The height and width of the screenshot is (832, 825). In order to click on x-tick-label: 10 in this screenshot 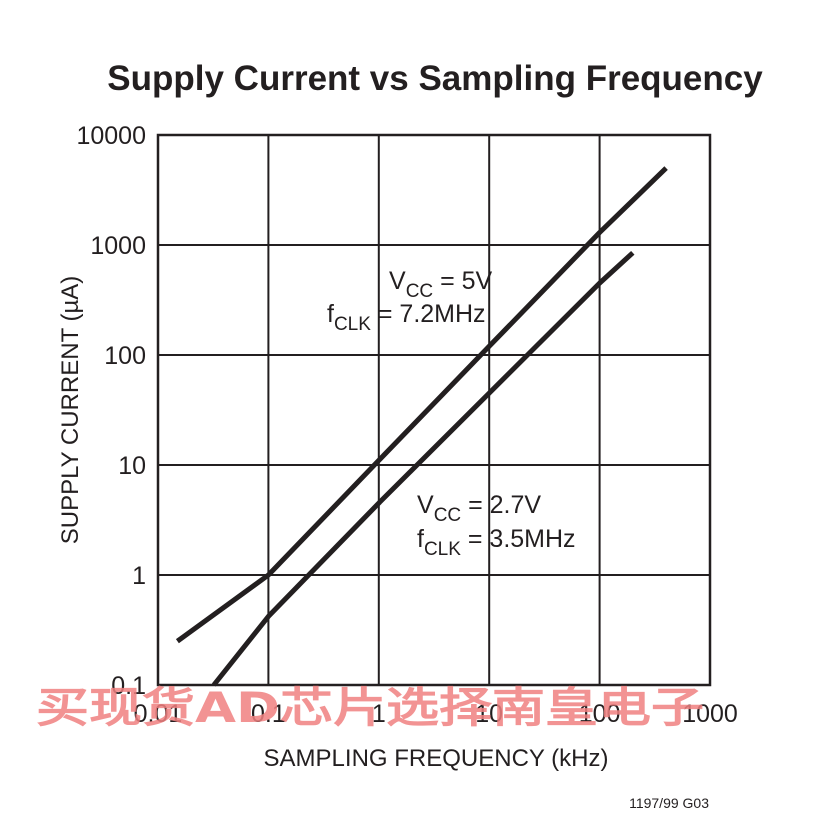, I will do `click(489, 714)`.